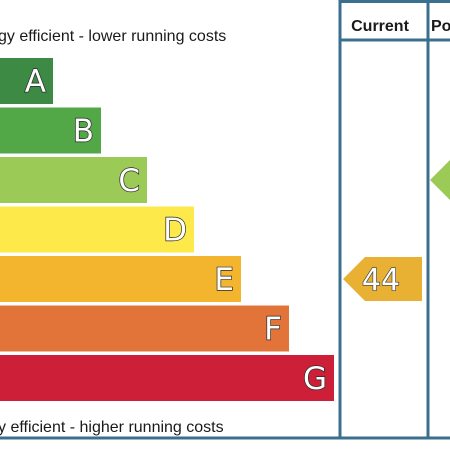 The height and width of the screenshot is (450, 450). Describe the element at coordinates (315, 379) in the screenshot. I see `band-letter-g: G` at that location.